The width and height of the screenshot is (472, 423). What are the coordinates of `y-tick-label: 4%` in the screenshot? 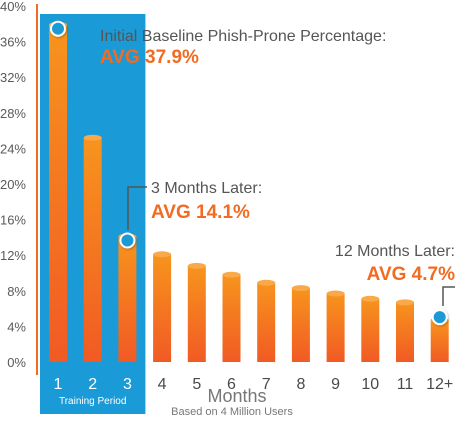 It's located at (16, 326).